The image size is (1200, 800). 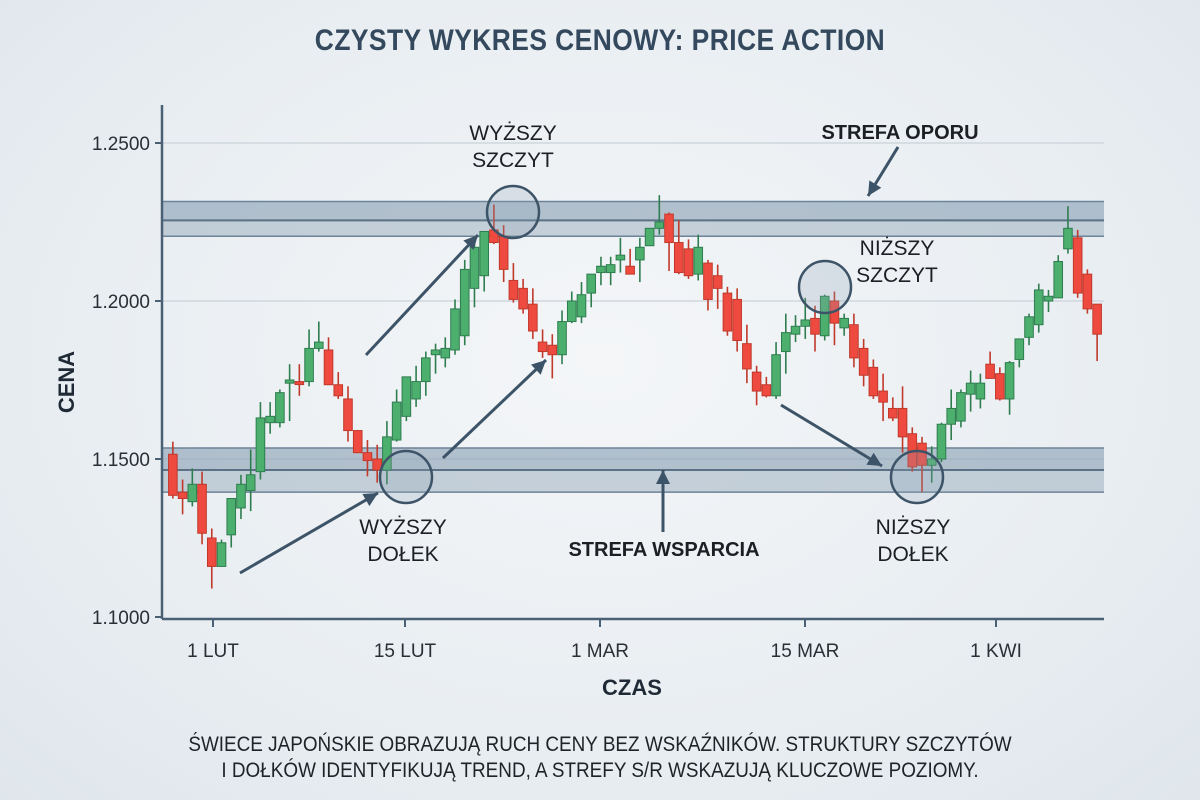 I want to click on arrow-resistance-head, so click(x=875, y=188).